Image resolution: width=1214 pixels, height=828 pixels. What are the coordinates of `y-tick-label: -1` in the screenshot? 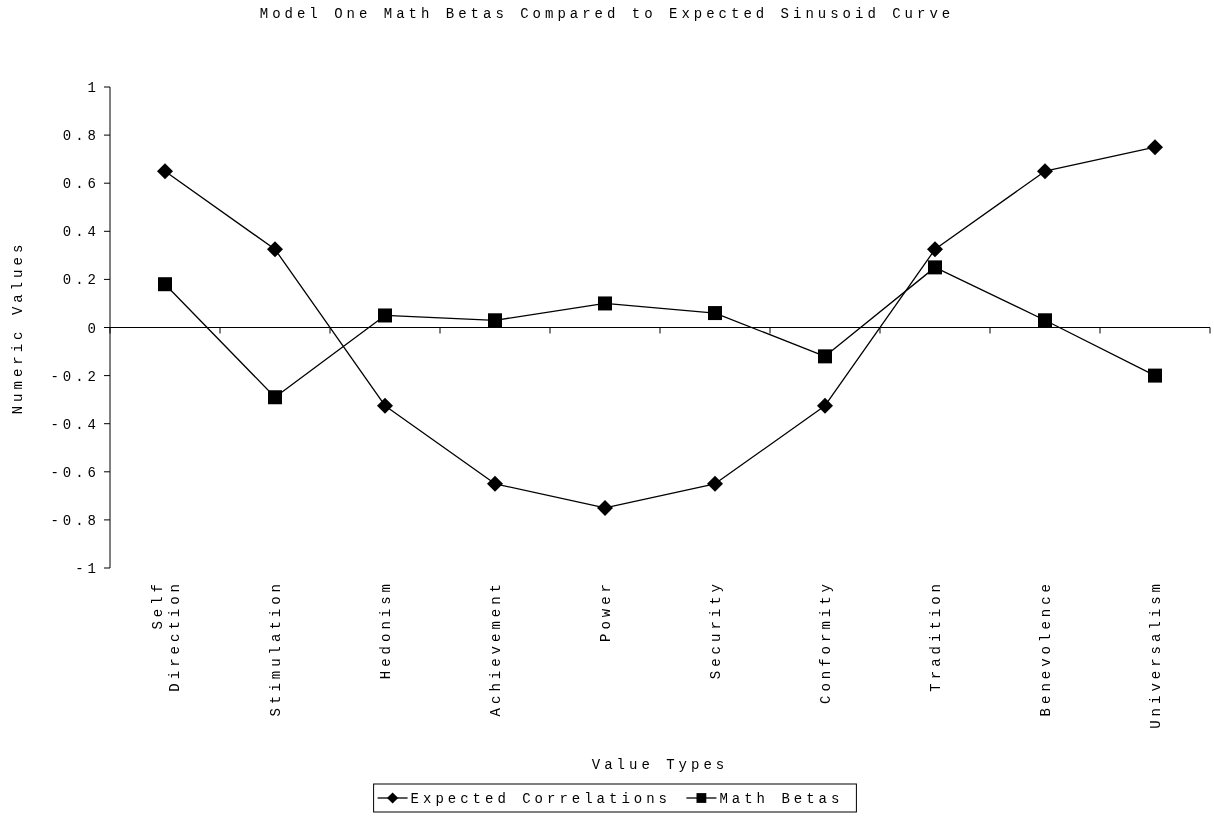 It's located at (87, 569).